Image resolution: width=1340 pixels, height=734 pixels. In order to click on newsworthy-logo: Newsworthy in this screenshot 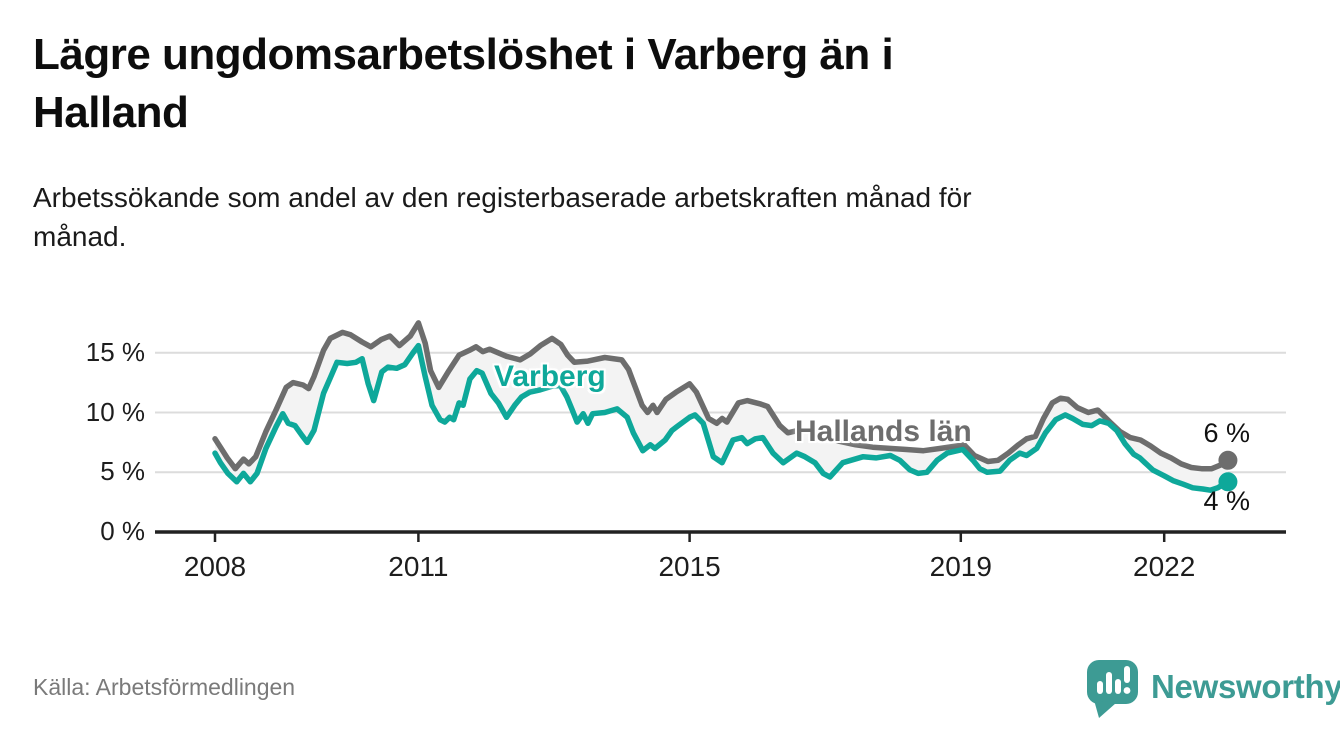, I will do `click(1212, 687)`.